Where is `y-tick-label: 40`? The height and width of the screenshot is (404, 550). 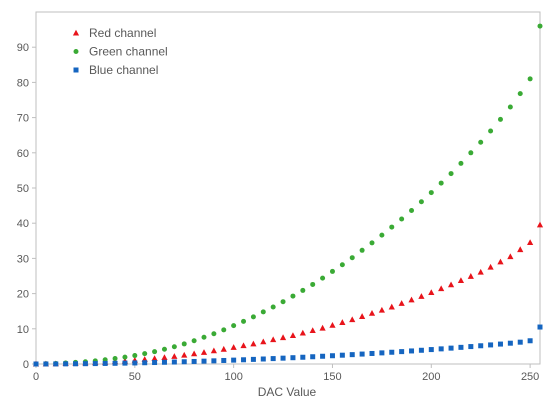
y-tick-label: 40 is located at coordinates (23, 224).